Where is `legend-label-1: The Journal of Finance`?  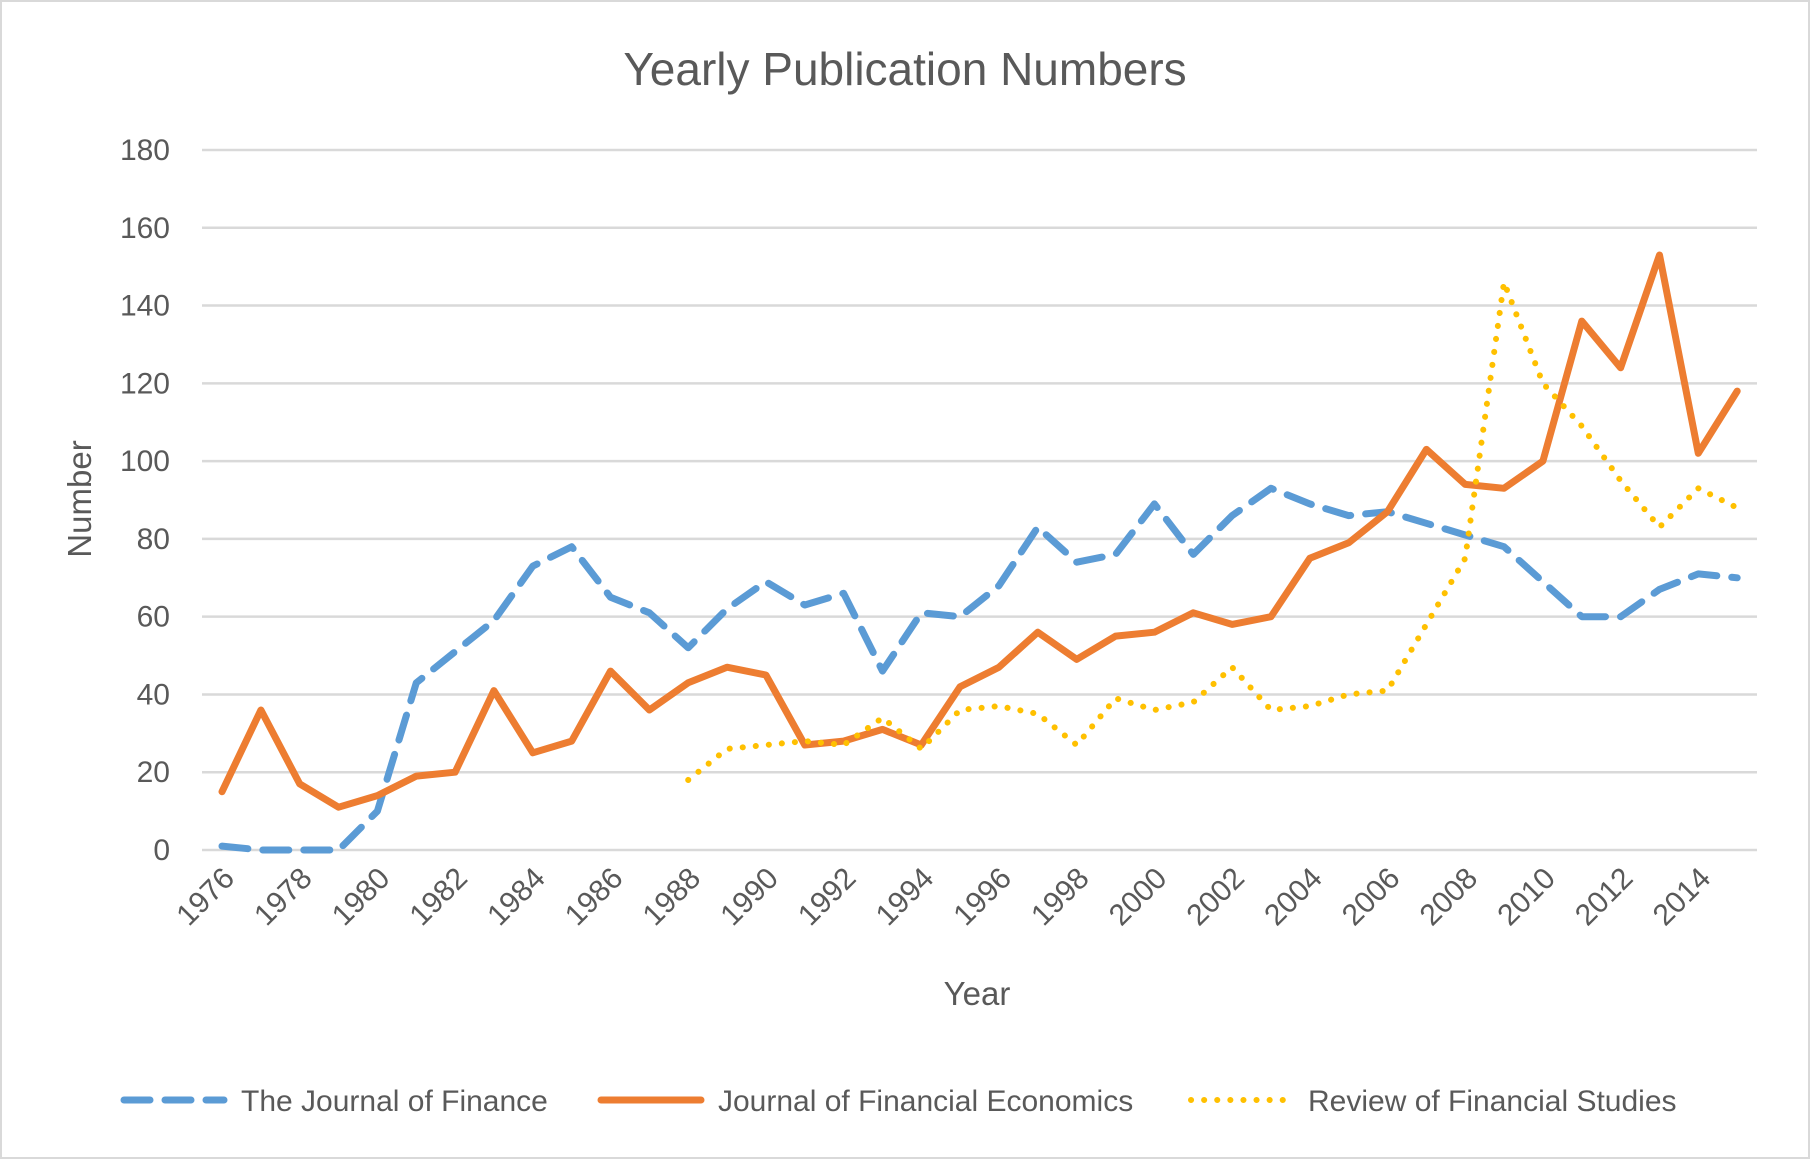 legend-label-1: The Journal of Finance is located at coordinates (394, 1101).